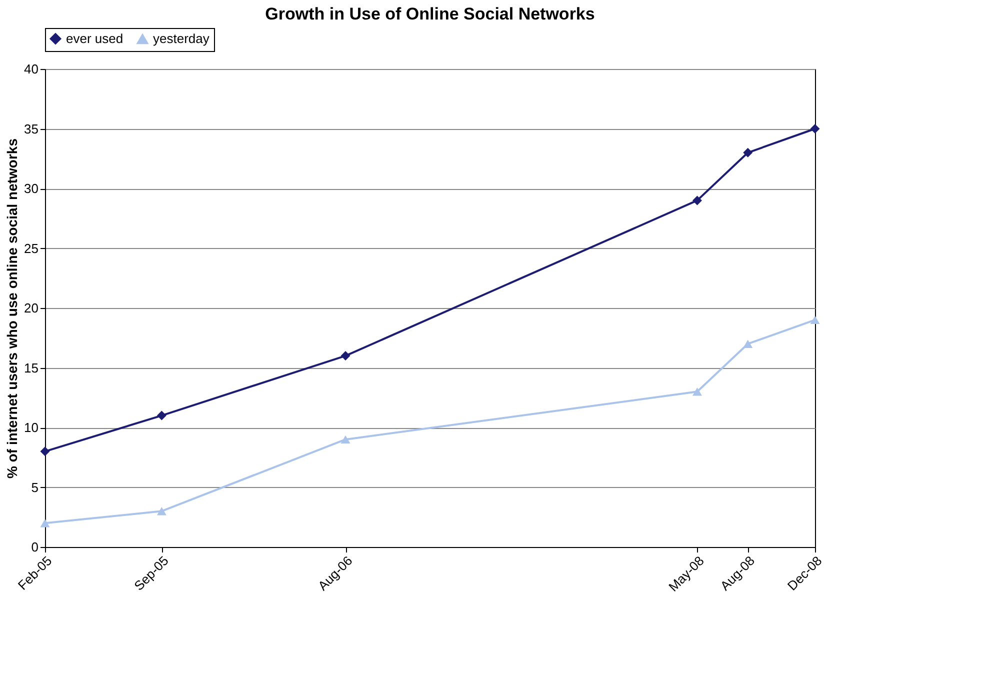 Image resolution: width=986 pixels, height=700 pixels. I want to click on y-tick-label: 0, so click(34, 547).